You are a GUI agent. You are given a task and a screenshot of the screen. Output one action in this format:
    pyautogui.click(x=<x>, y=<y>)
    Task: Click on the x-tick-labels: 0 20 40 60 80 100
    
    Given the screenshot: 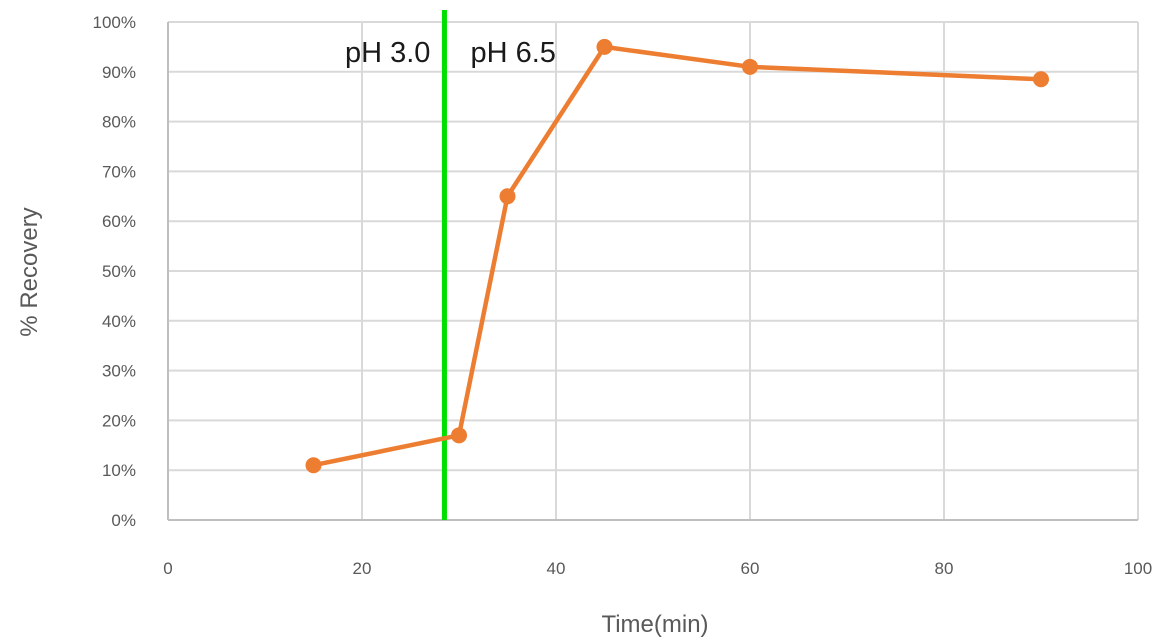 What is the action you would take?
    pyautogui.click(x=657, y=568)
    